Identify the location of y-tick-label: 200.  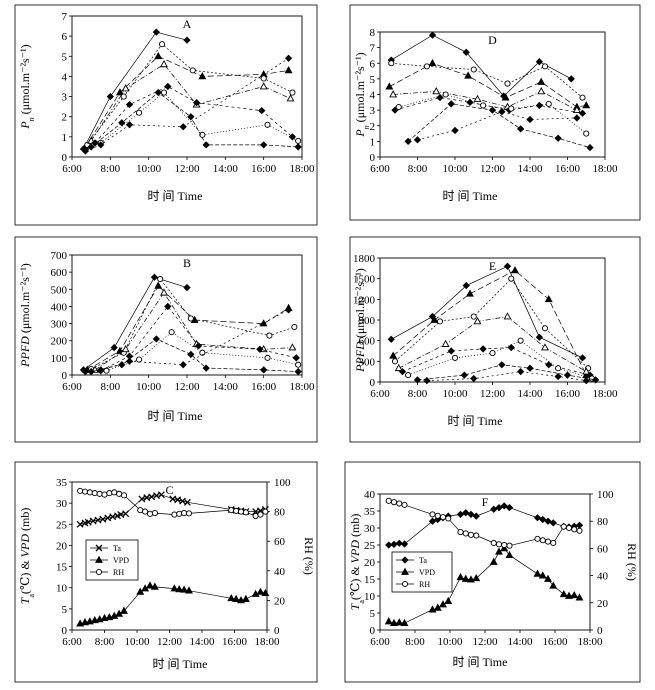
(59, 342).